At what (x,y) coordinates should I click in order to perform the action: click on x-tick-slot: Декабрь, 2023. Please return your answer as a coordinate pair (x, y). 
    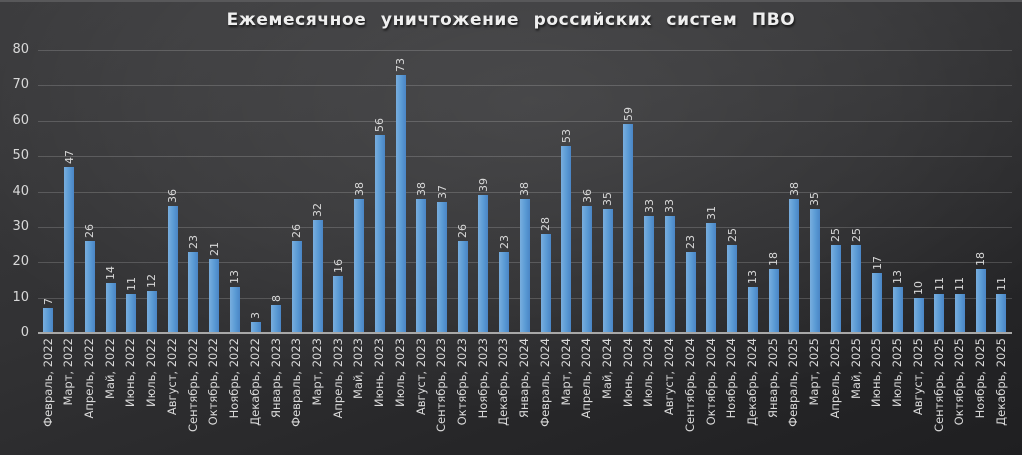
    Looking at the image, I should click on (504, 382).